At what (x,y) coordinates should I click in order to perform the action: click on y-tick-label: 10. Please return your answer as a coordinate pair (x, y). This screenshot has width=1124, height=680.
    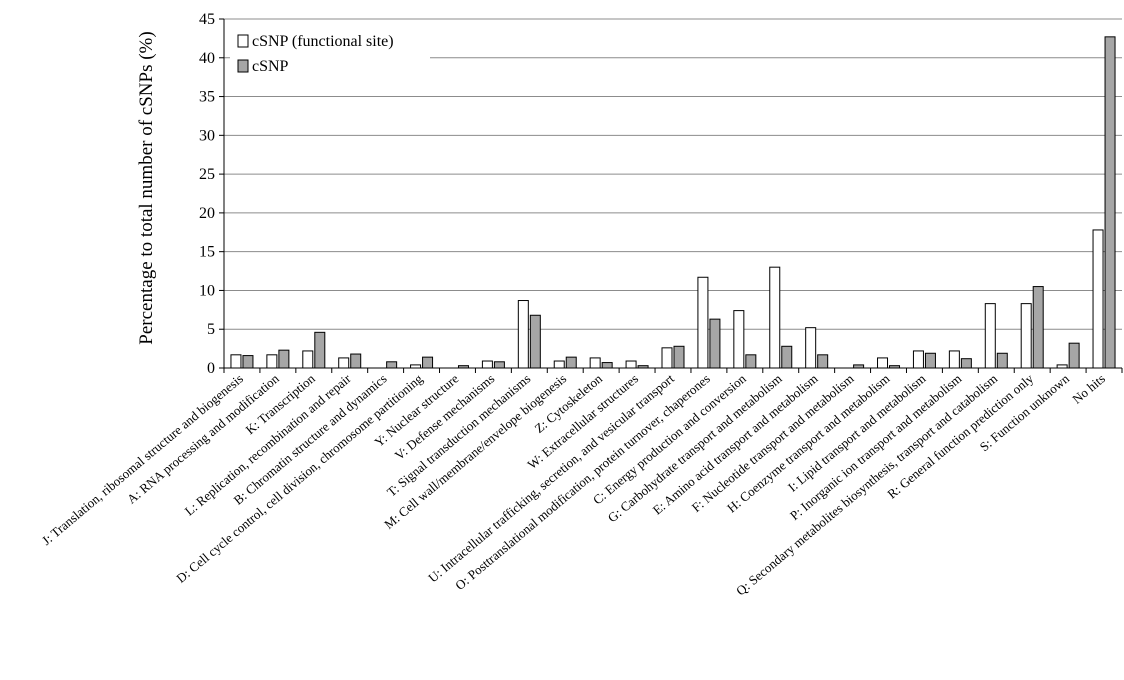
    Looking at the image, I should click on (207, 290).